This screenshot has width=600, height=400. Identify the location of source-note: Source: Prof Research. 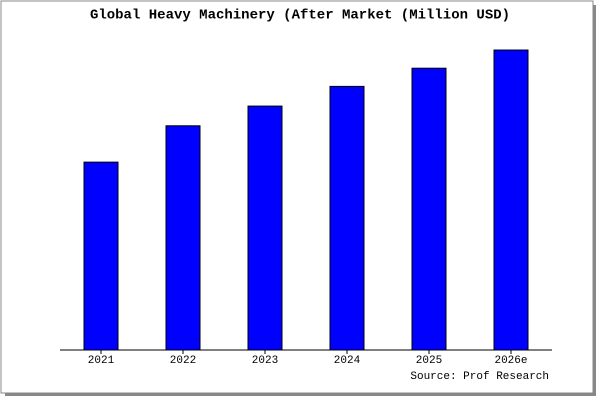
(479, 377).